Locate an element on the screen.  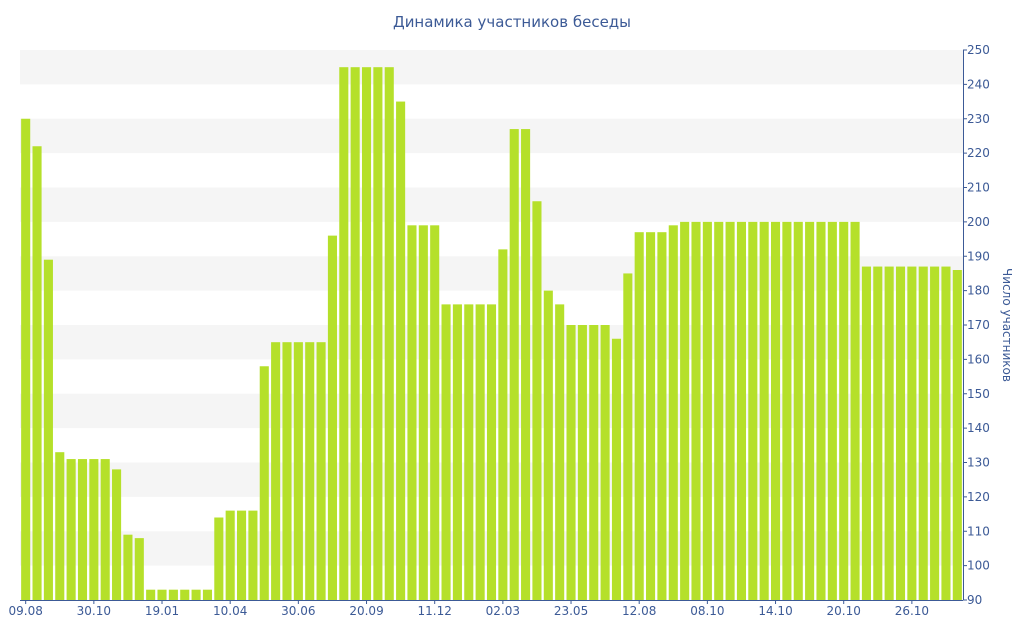
chart-title: Динамика участников беседы is located at coordinates (512, 22).